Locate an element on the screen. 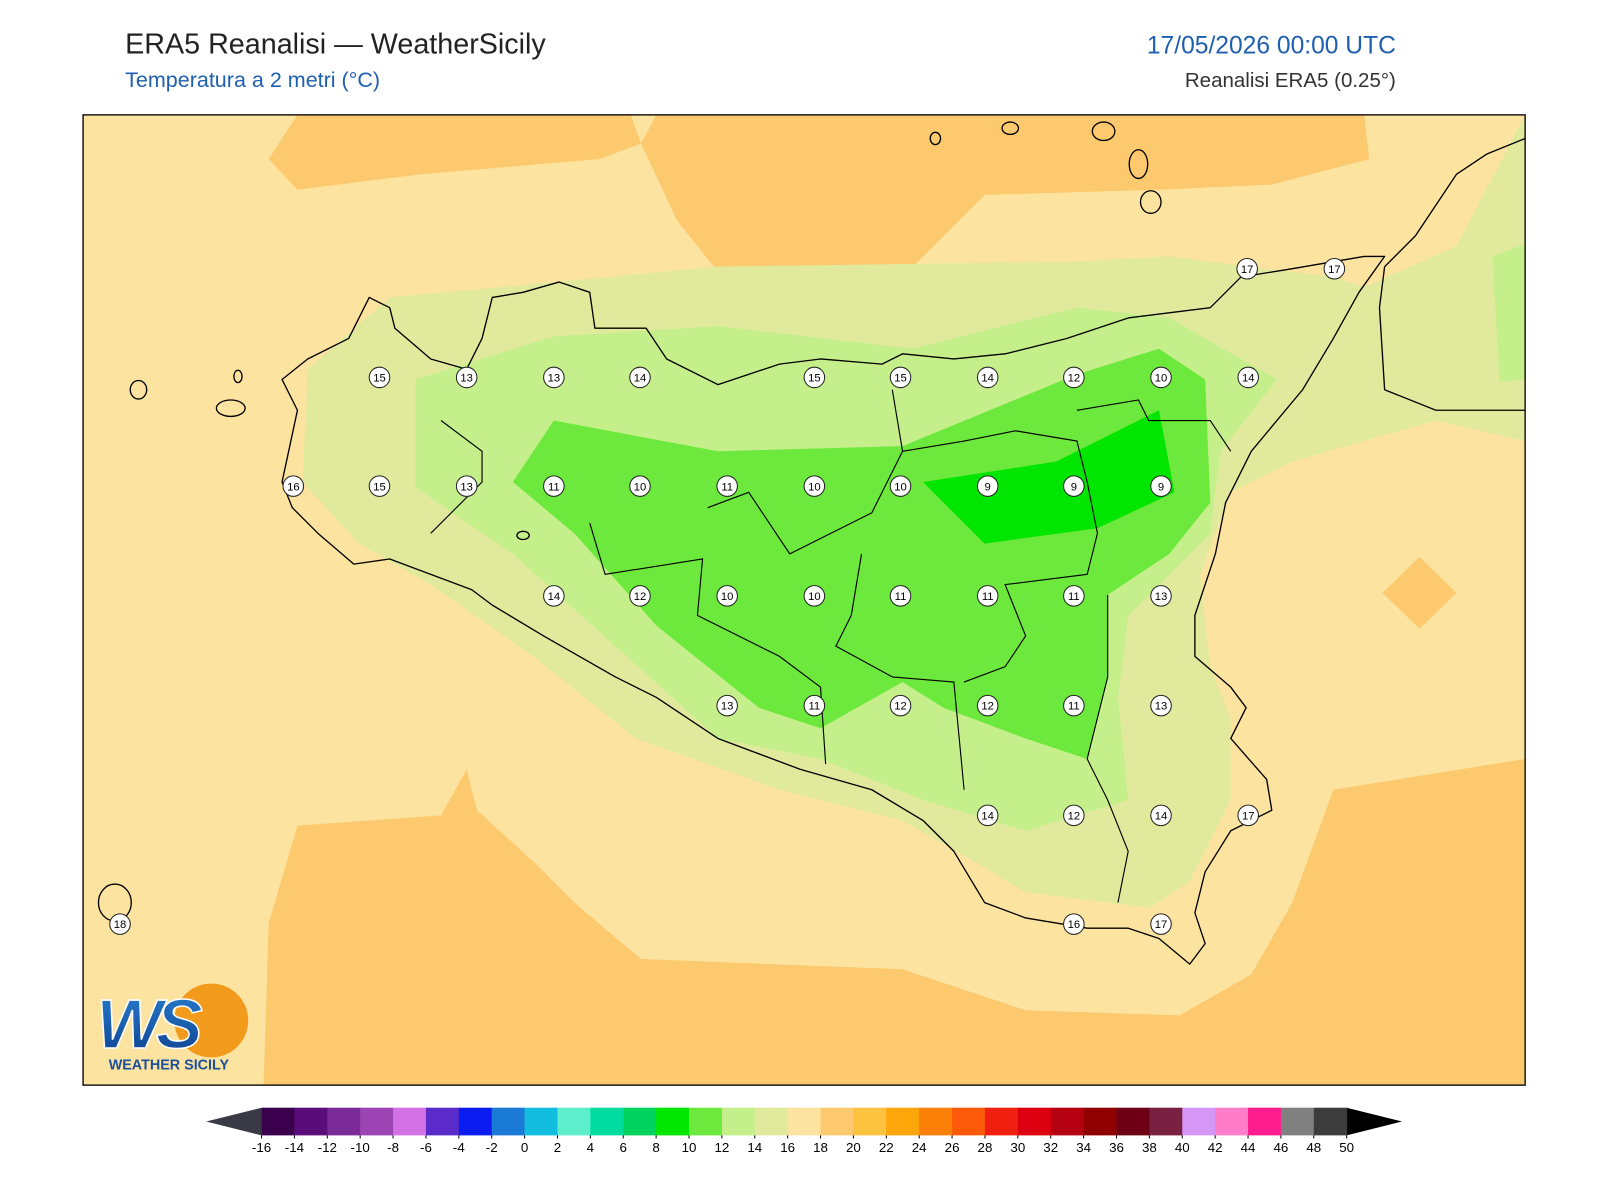 The image size is (1600, 1200). temperature-zone is located at coordinates (1419, 592).